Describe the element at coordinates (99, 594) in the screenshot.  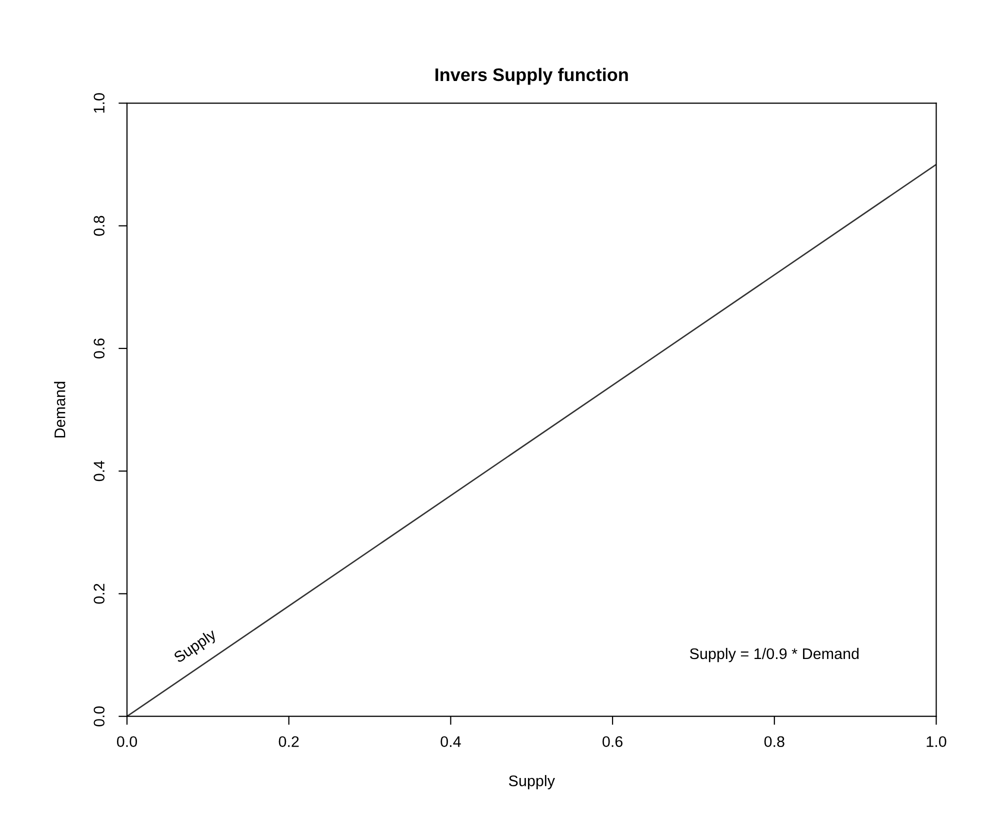
I see `y-tick-label: 0.2` at that location.